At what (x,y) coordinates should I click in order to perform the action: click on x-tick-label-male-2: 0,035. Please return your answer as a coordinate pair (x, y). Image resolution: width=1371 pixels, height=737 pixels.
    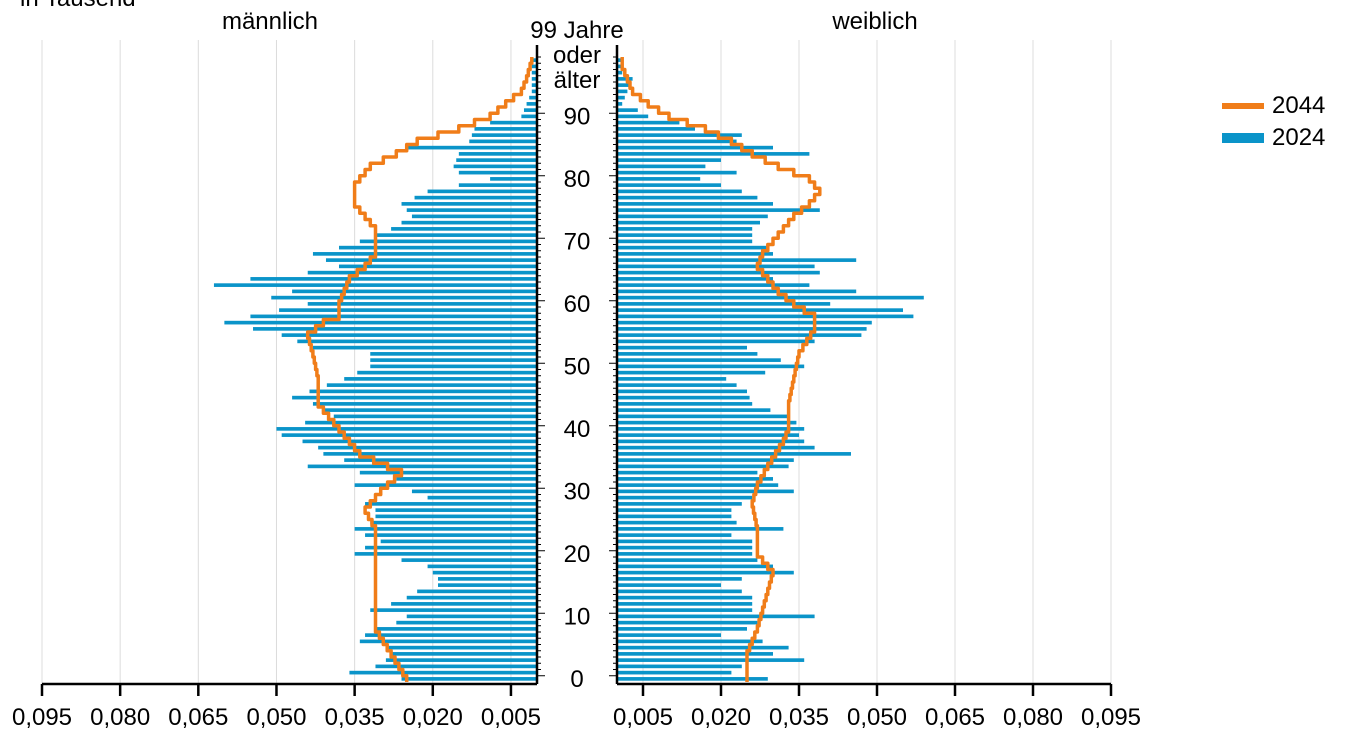
    Looking at the image, I should click on (355, 717).